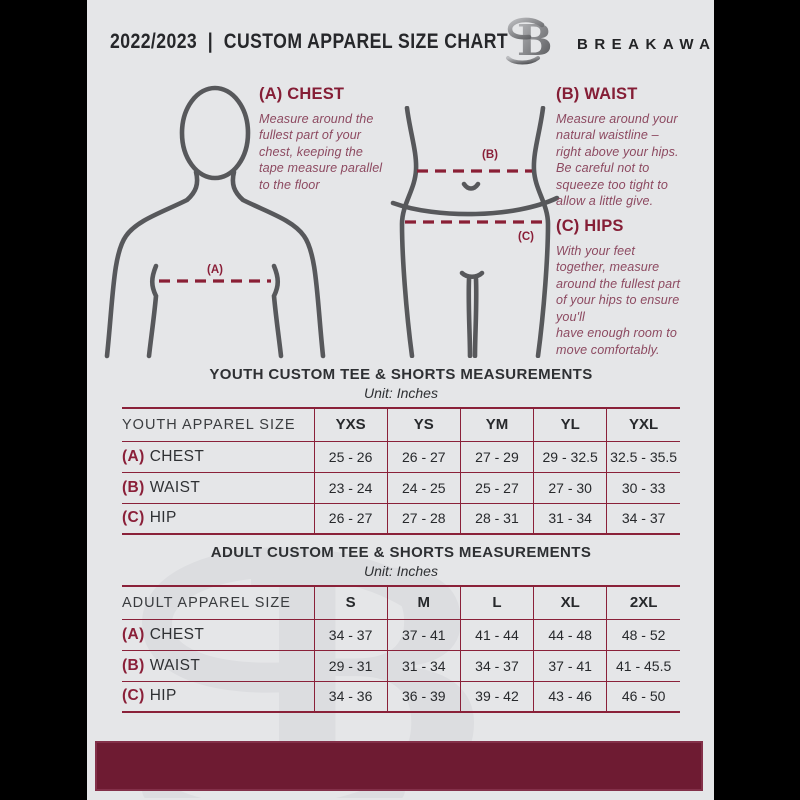 The image size is (800, 800). I want to click on size-cell: 27 - 30, so click(570, 487).